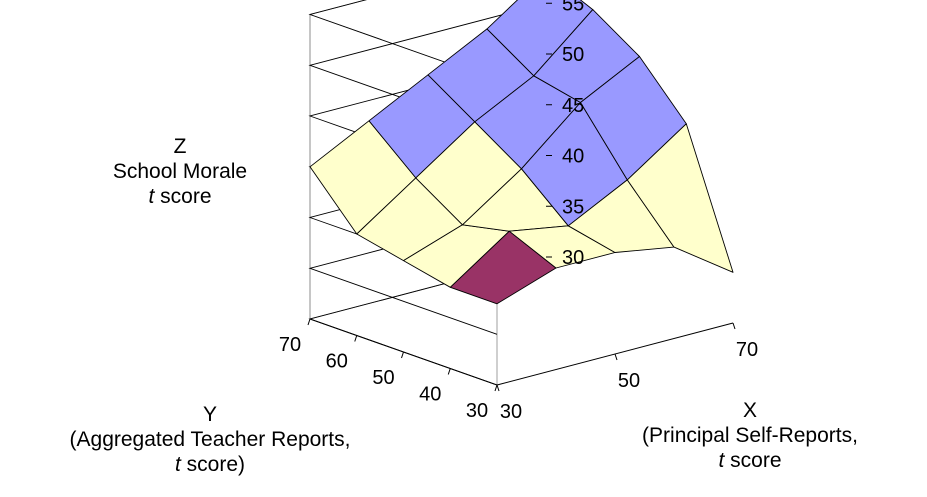 The height and width of the screenshot is (497, 927). I want to click on y-axis-title-unit: score), so click(213, 464).